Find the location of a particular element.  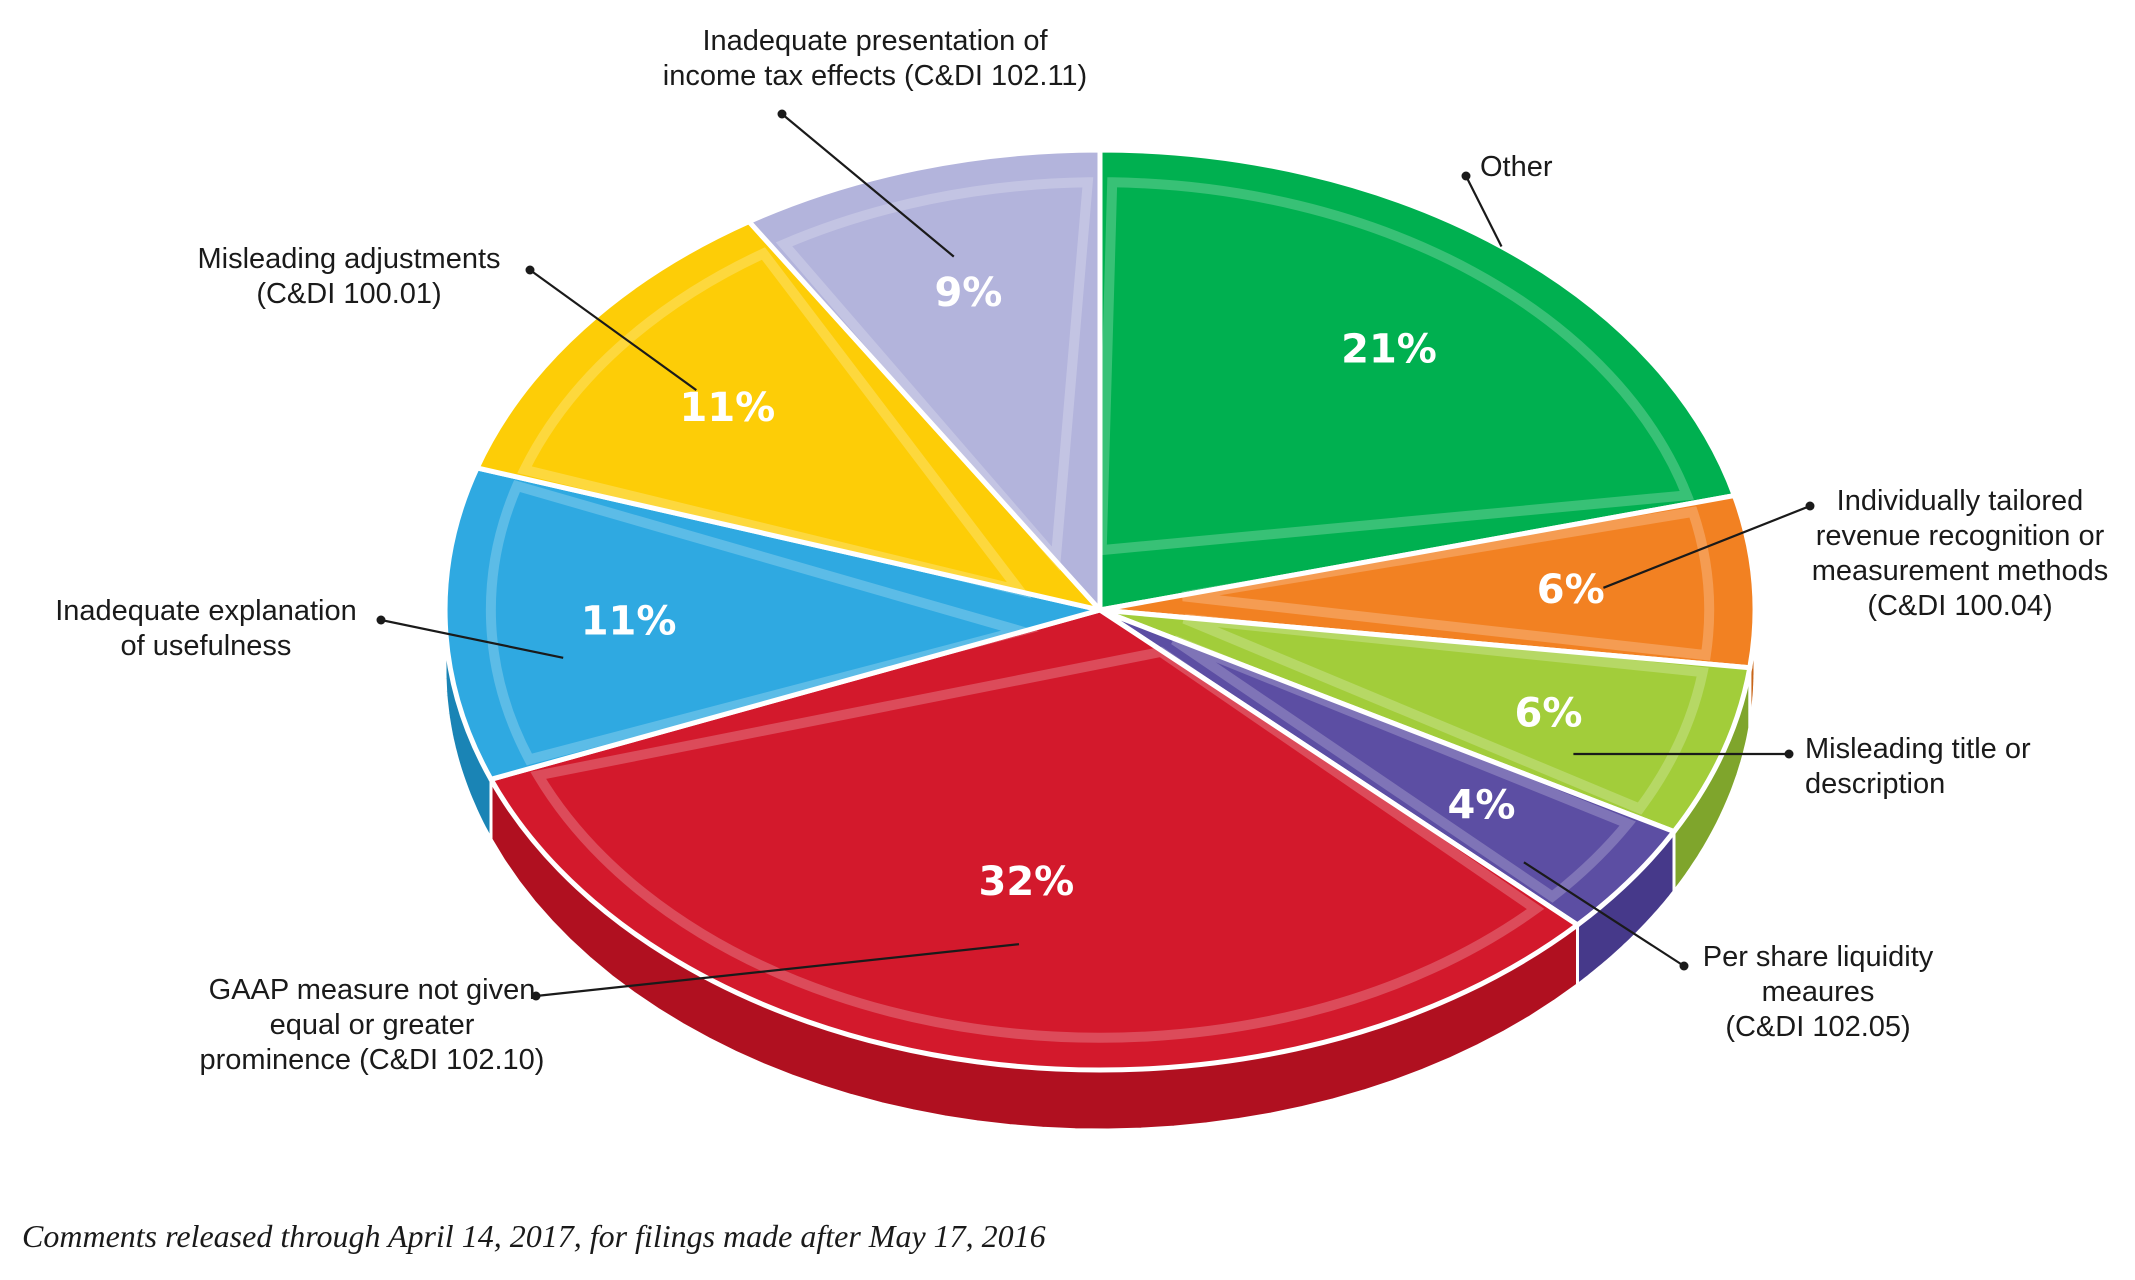

slice-label-line: Per share liquidity is located at coordinates (1818, 957).